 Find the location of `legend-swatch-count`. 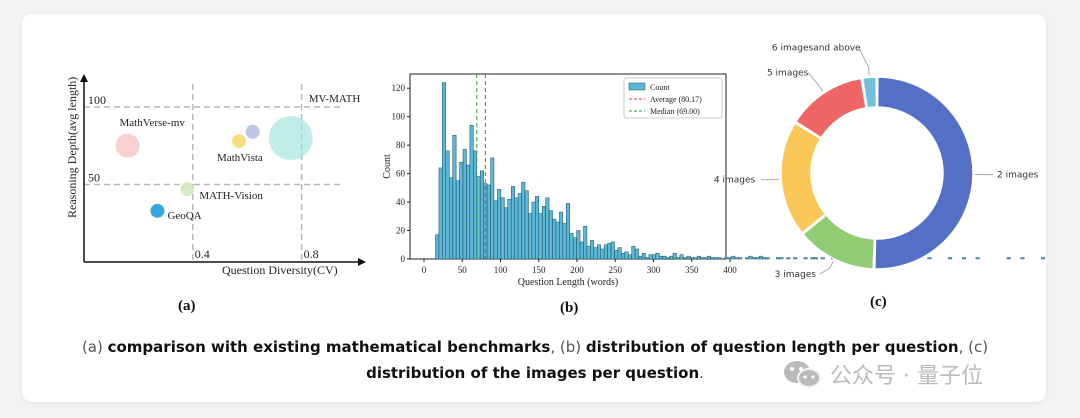

legend-swatch-count is located at coordinates (637, 86).